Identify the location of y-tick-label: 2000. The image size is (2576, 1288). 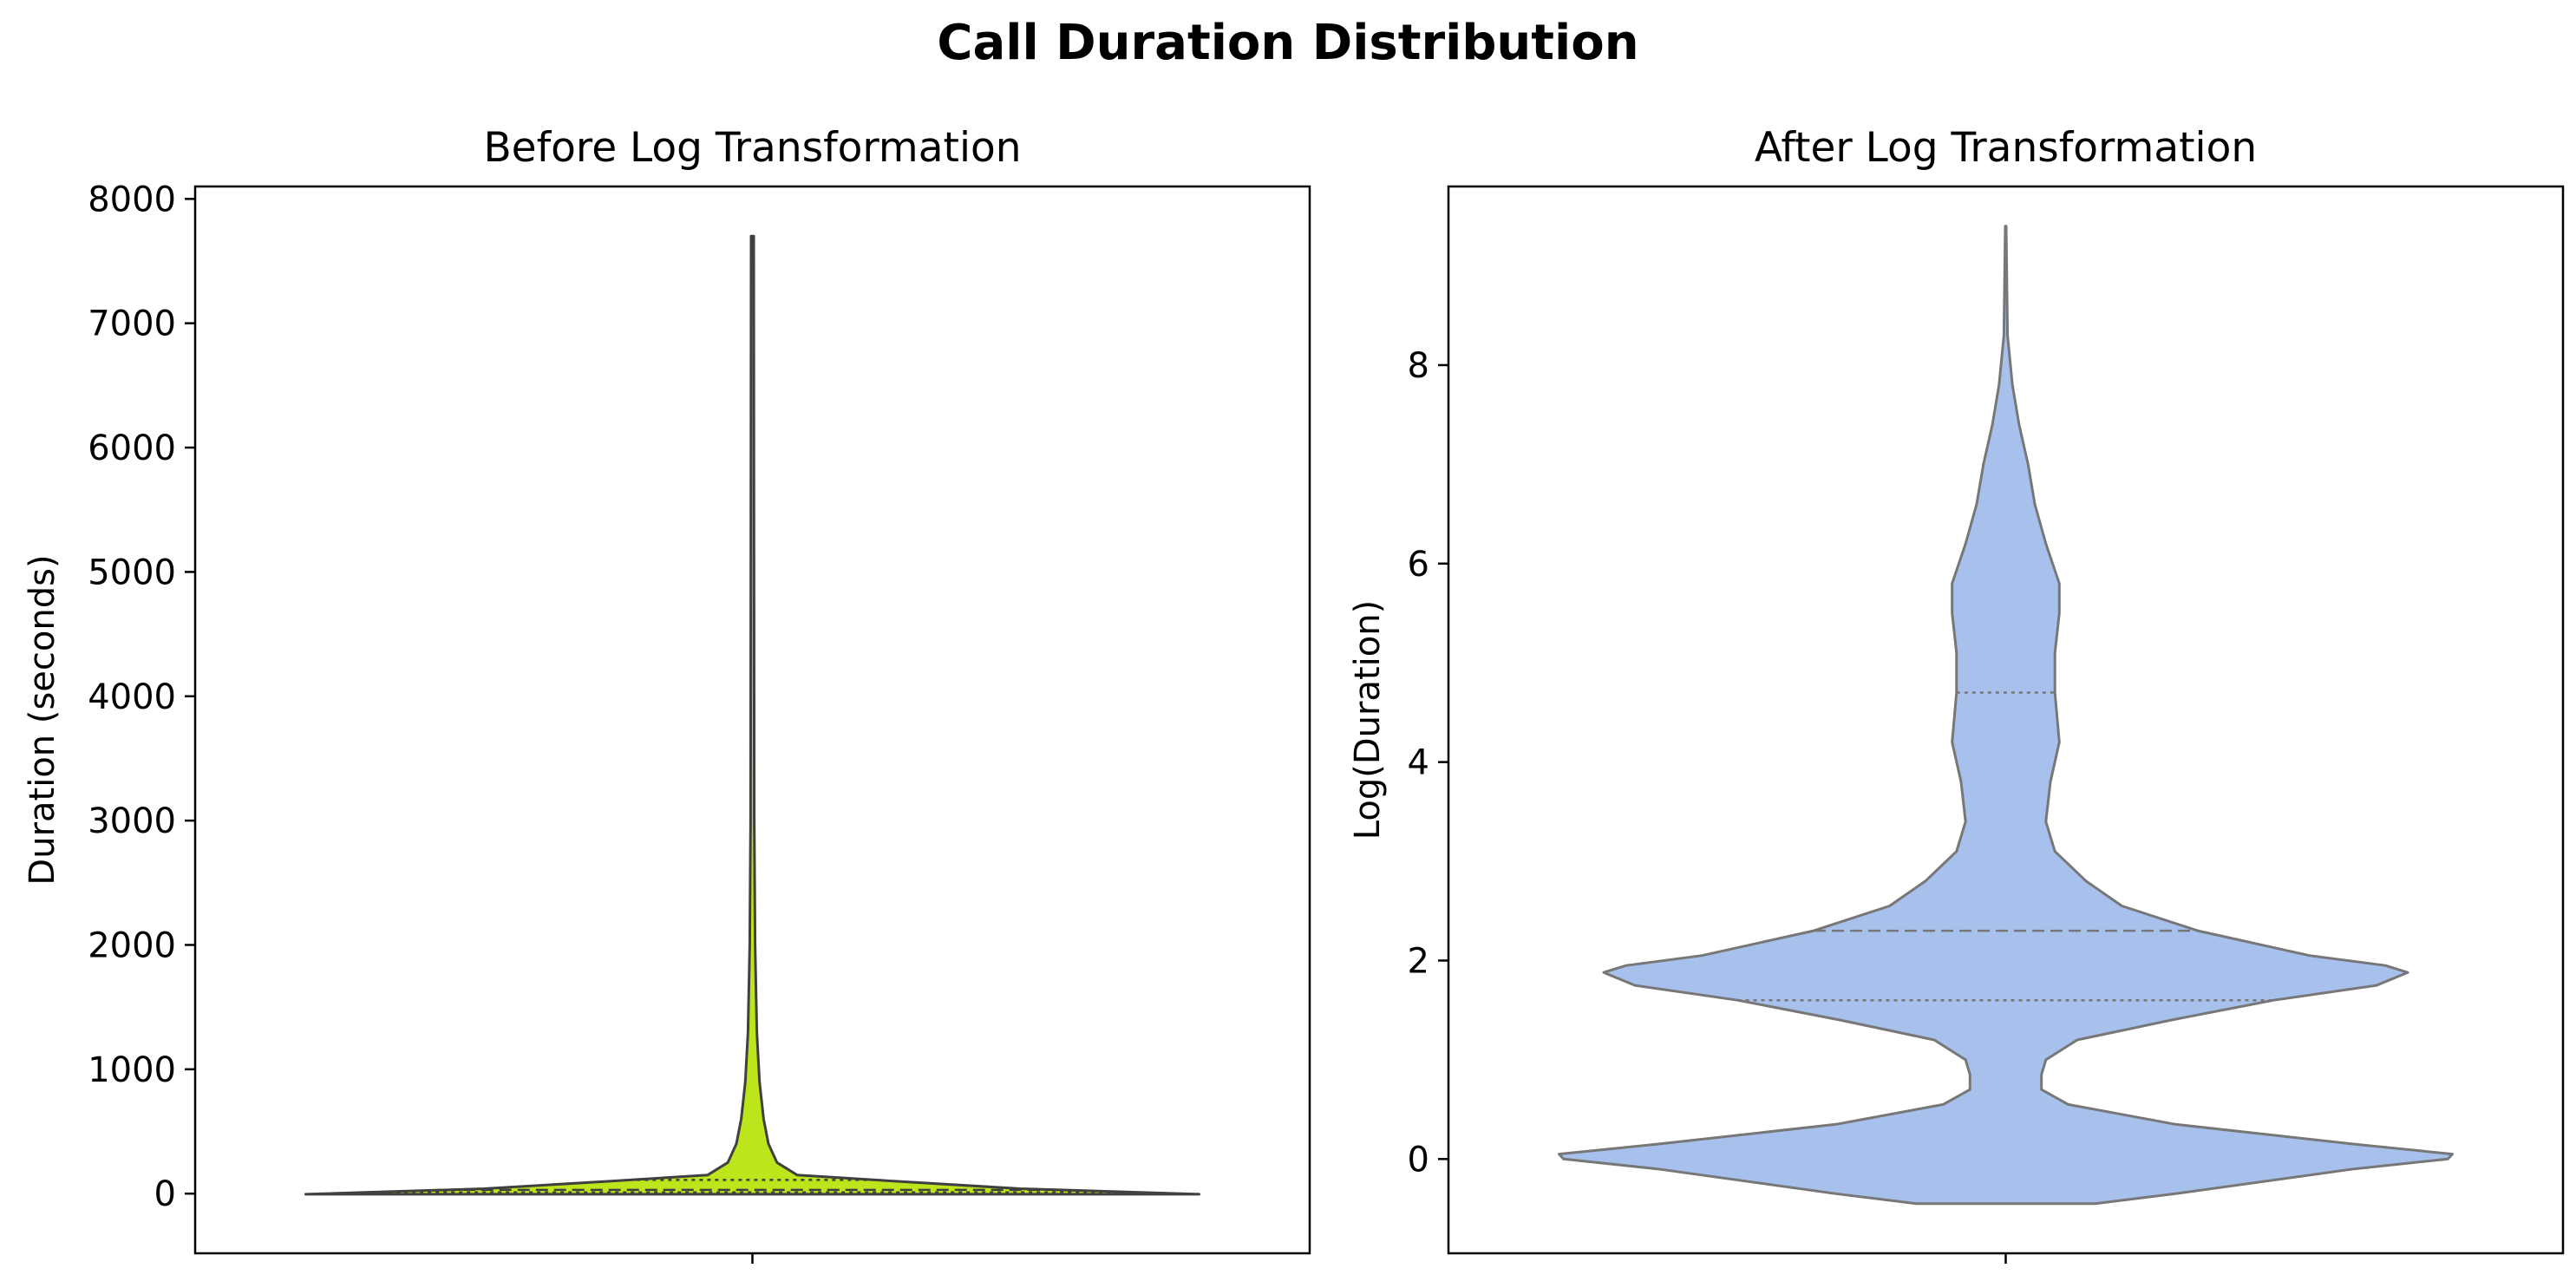
(132, 945).